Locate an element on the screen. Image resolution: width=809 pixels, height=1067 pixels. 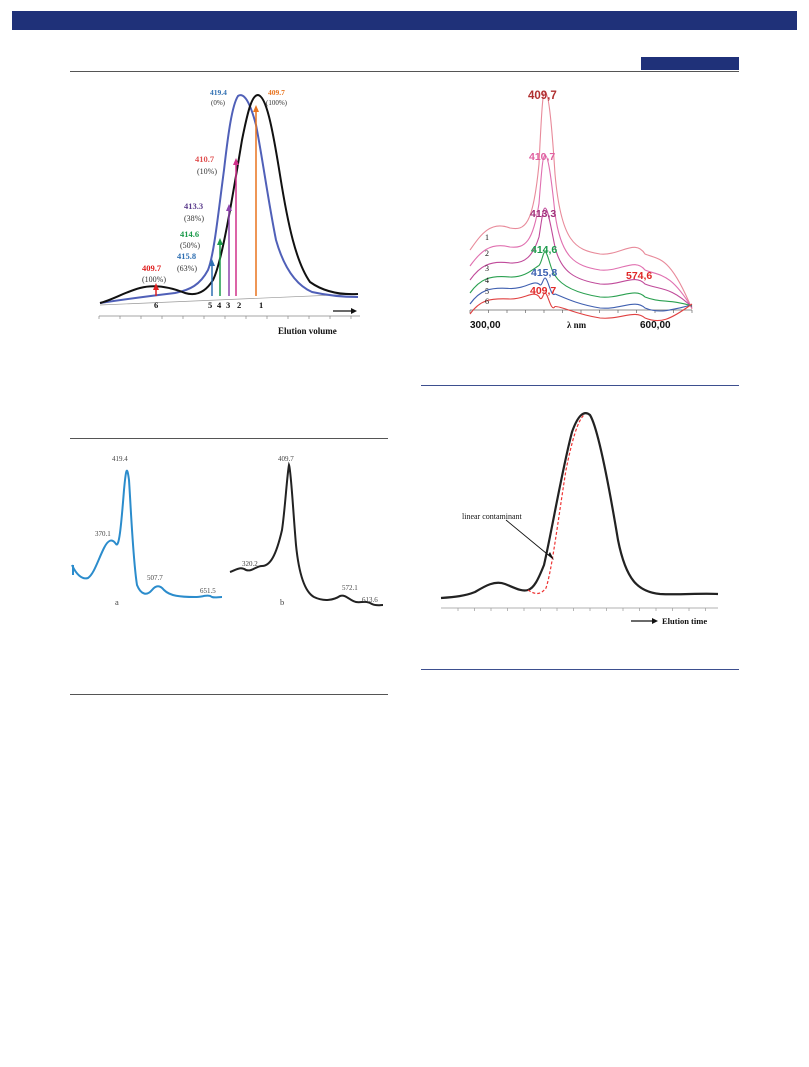
peak-label-409-7-right: 409.7 is located at coordinates (276, 92).